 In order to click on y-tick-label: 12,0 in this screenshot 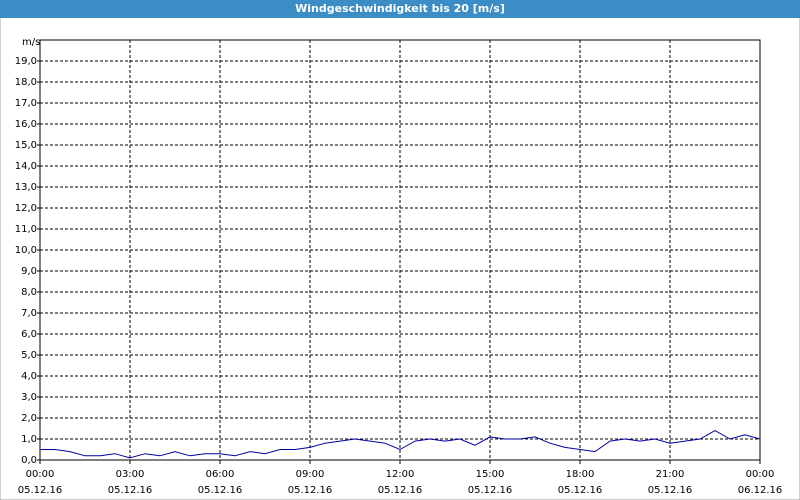, I will do `click(26, 208)`.